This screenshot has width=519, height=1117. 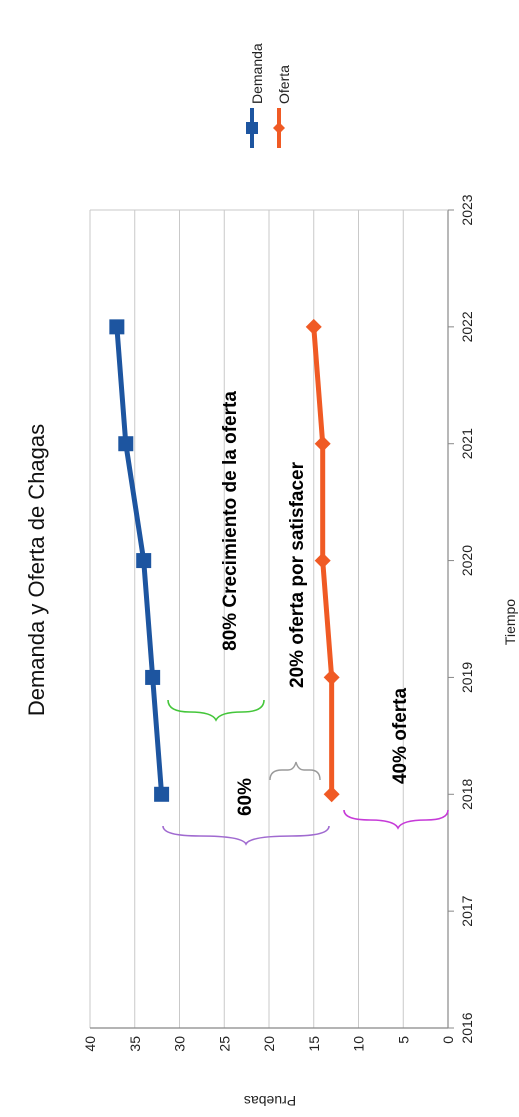 I want to click on x-axis-title: Tiempo, so click(x=510, y=622).